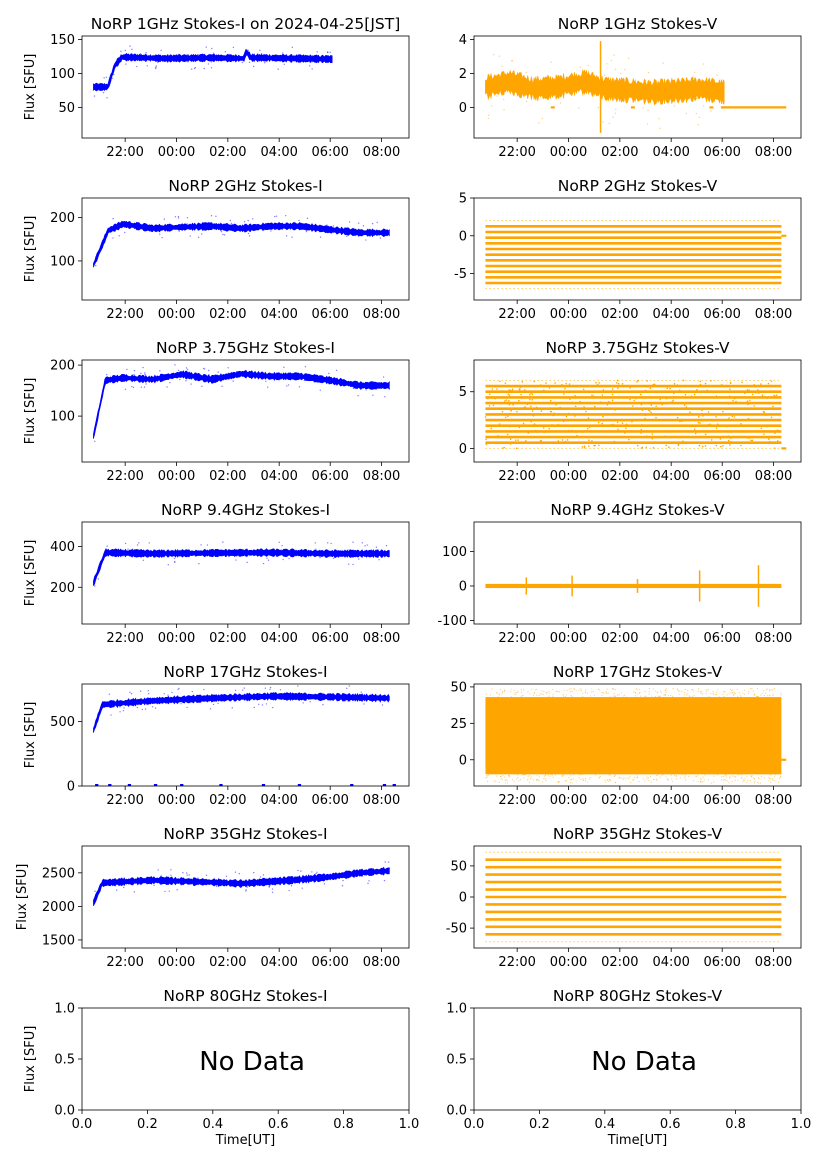  I want to click on x-tick-label: 1.0, so click(409, 1124).